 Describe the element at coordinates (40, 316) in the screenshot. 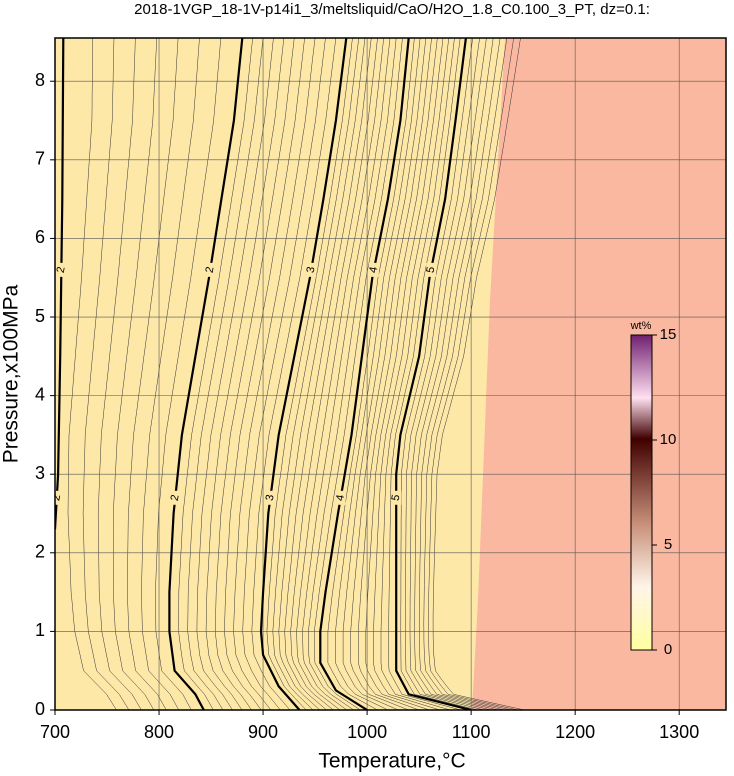

I see `y-tick-label: 5` at that location.